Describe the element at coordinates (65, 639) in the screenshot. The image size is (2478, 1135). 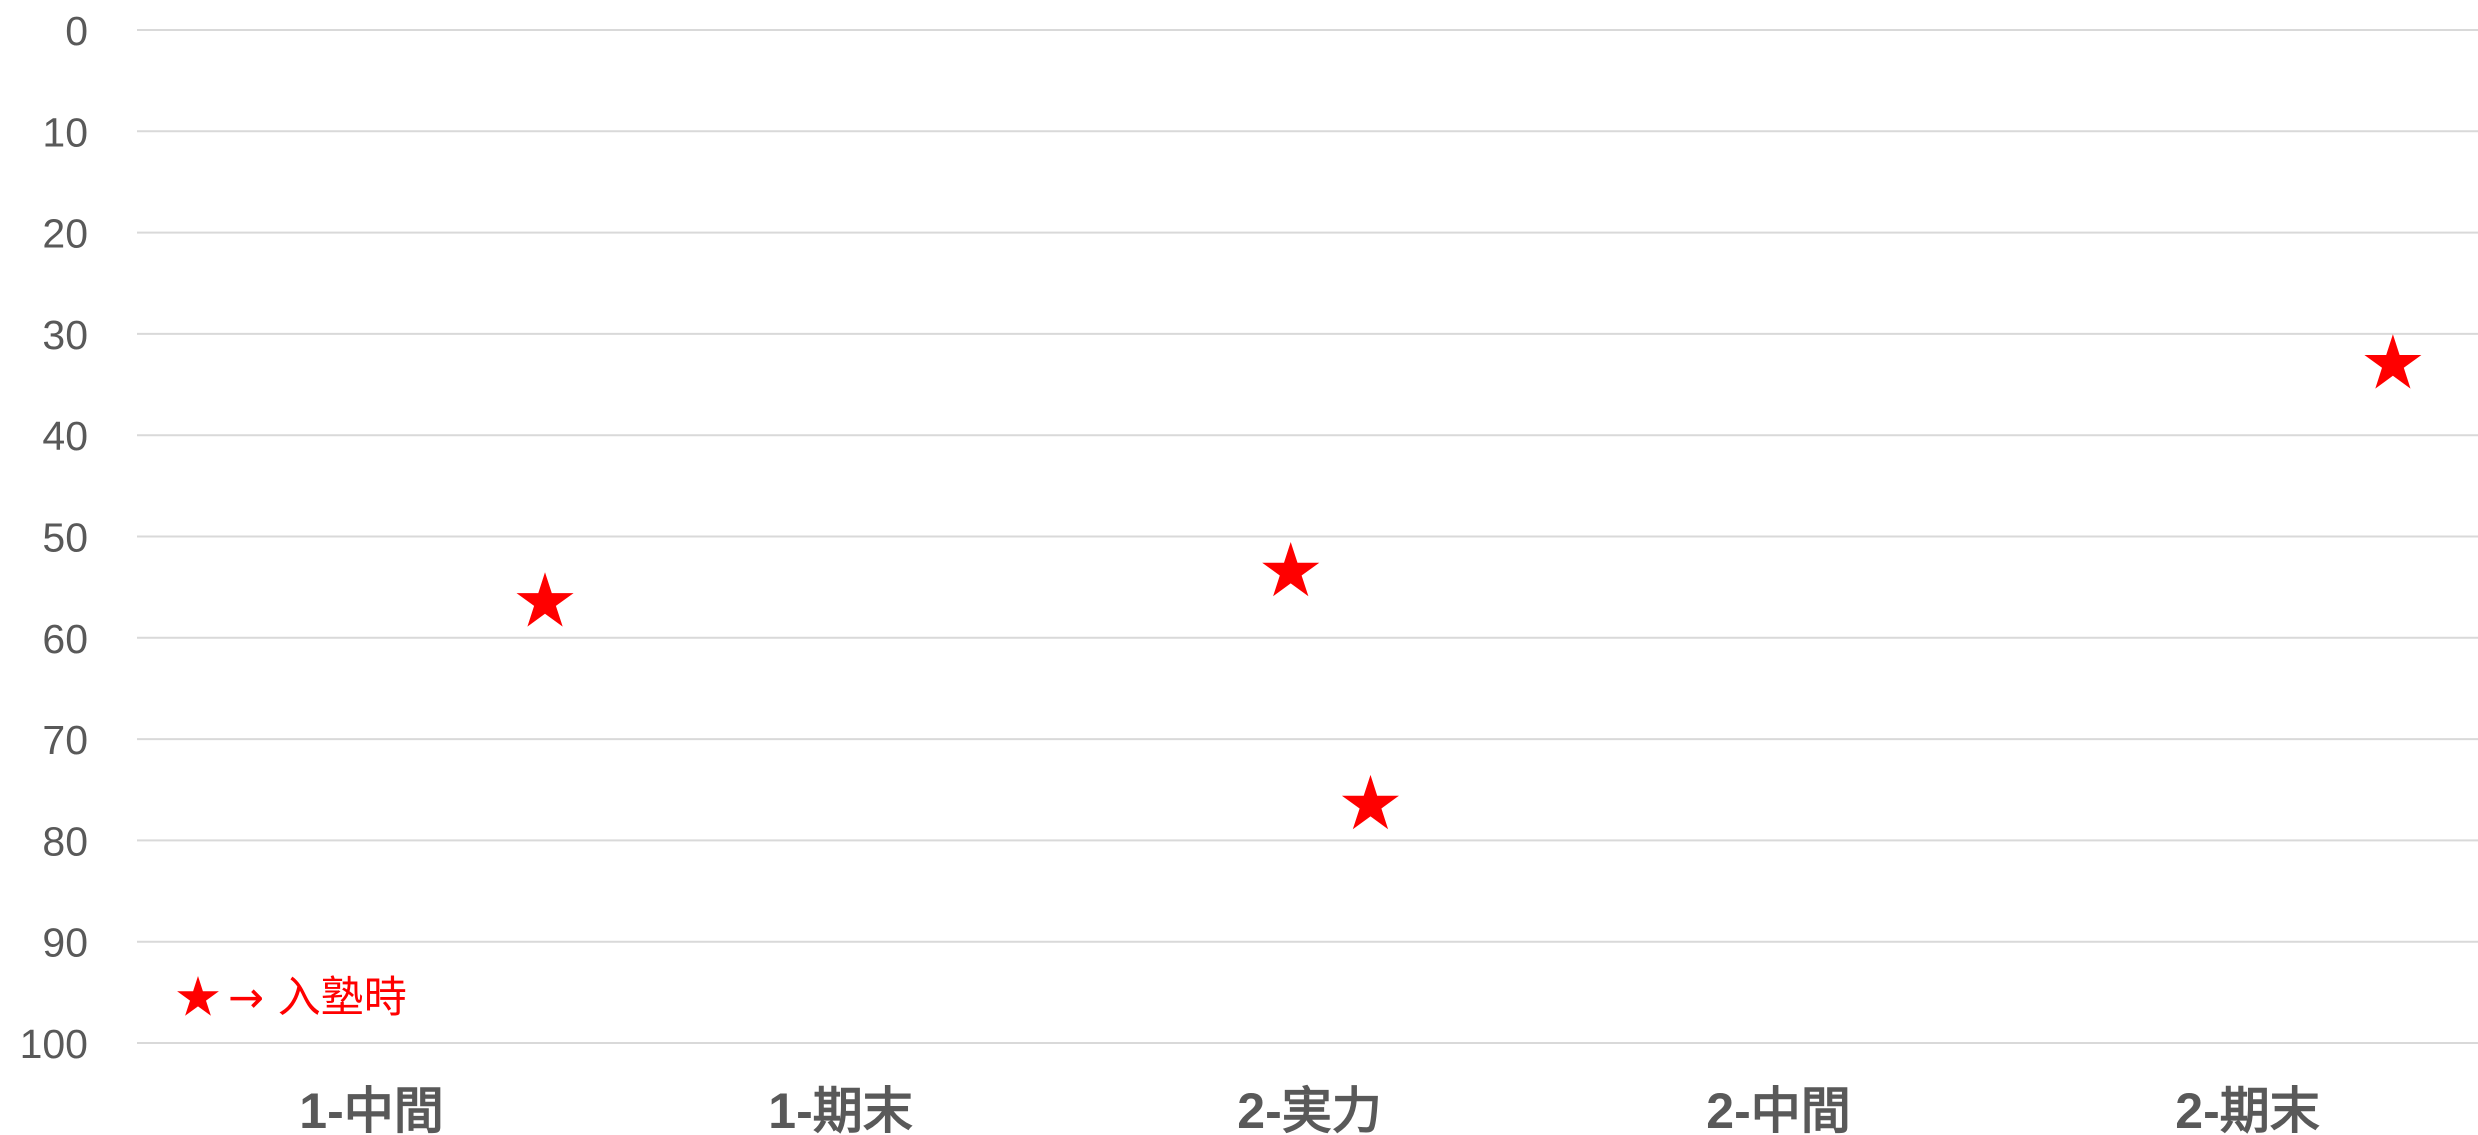
I see `y-tick-label: 60` at that location.